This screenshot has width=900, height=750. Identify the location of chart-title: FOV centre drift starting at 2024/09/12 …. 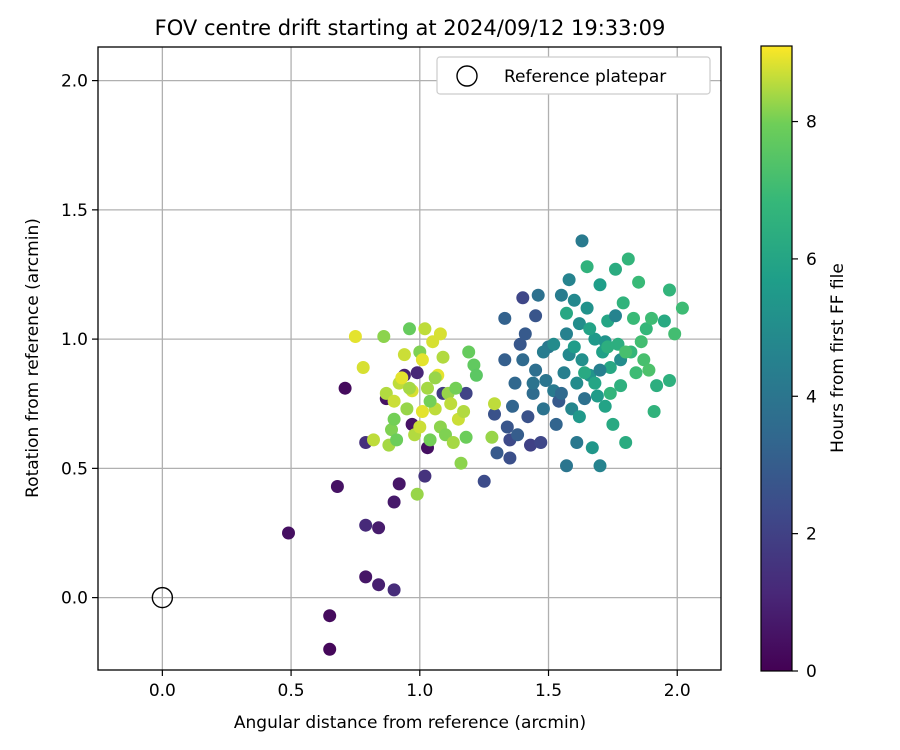
(410, 28).